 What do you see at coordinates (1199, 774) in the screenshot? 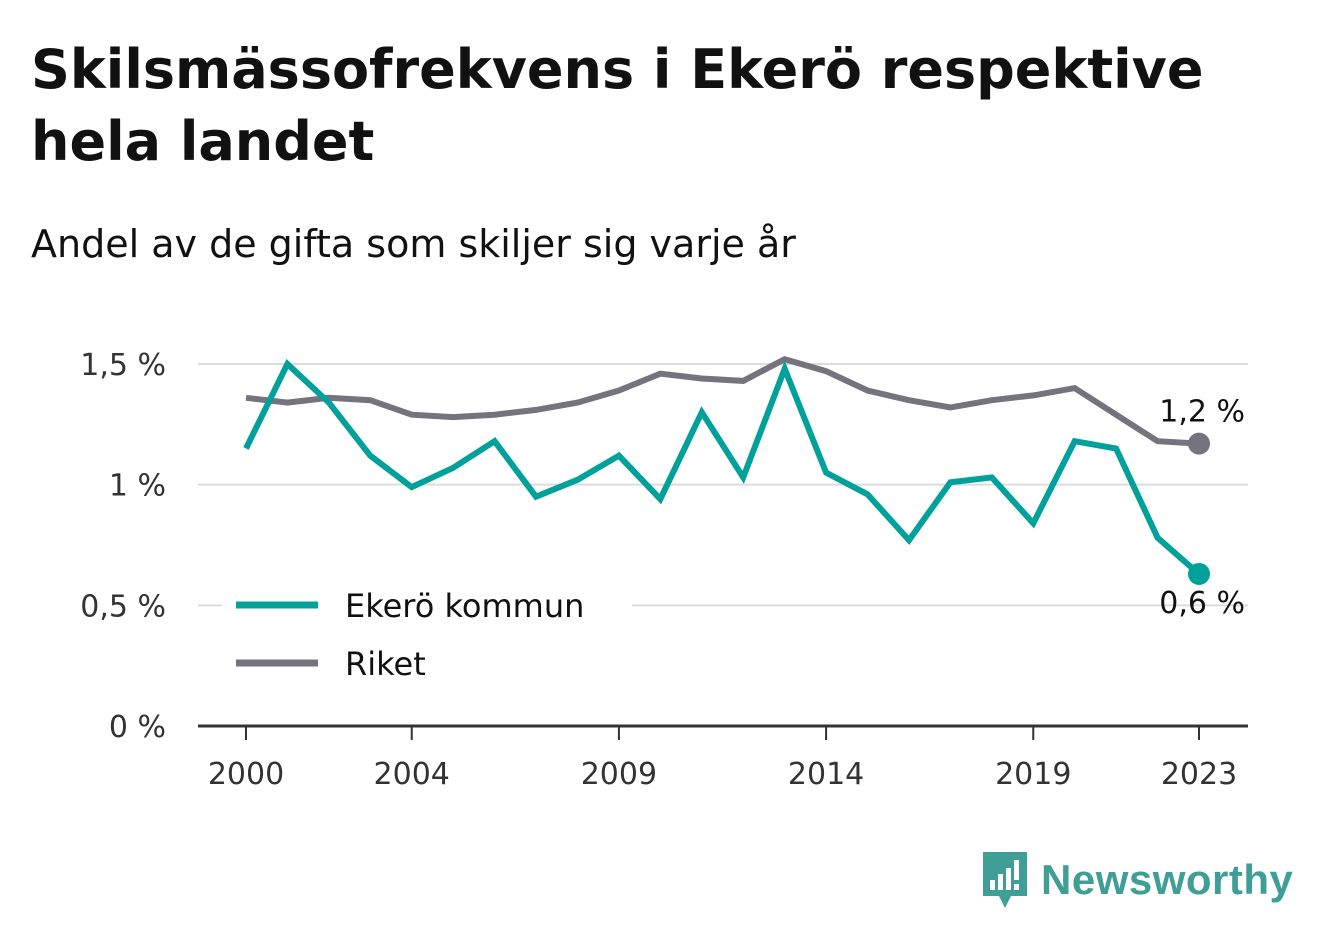
I see `x-tick-label: 2023` at bounding box center [1199, 774].